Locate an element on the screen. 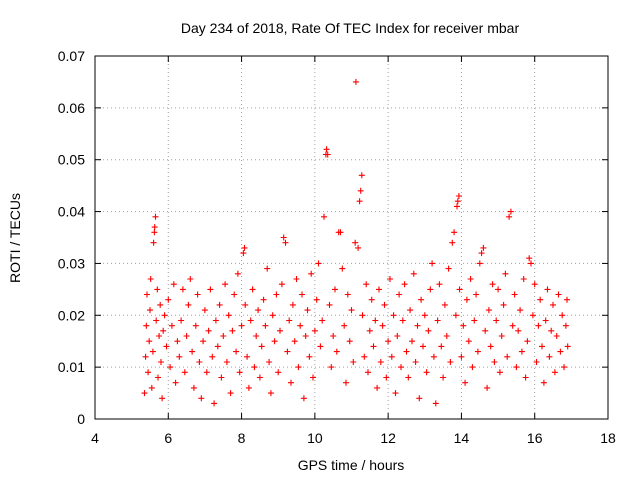  y-tick-label: 0.04 is located at coordinates (71, 212).